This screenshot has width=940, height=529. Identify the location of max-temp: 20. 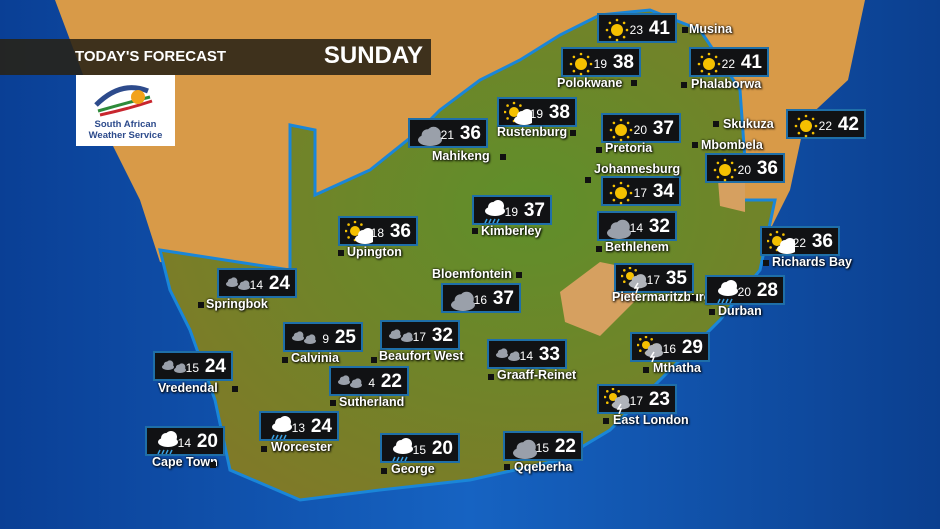
(207, 441).